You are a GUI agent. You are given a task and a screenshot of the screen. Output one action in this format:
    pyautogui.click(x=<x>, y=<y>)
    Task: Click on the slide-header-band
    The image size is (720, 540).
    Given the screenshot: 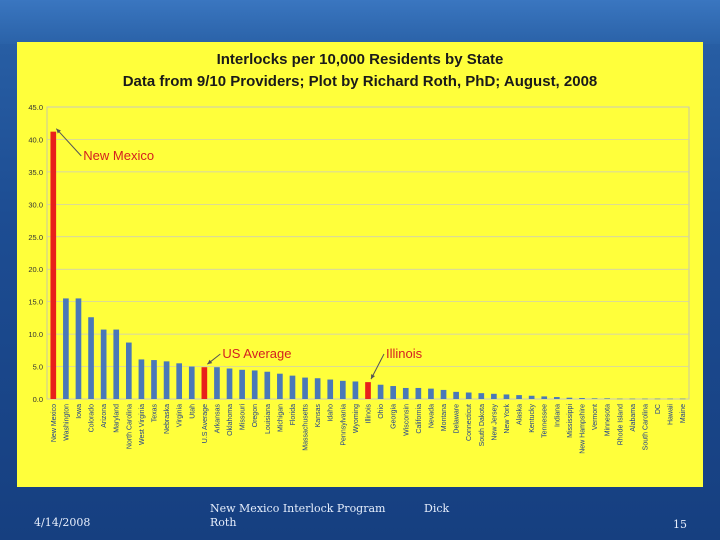 What is the action you would take?
    pyautogui.click(x=360, y=22)
    